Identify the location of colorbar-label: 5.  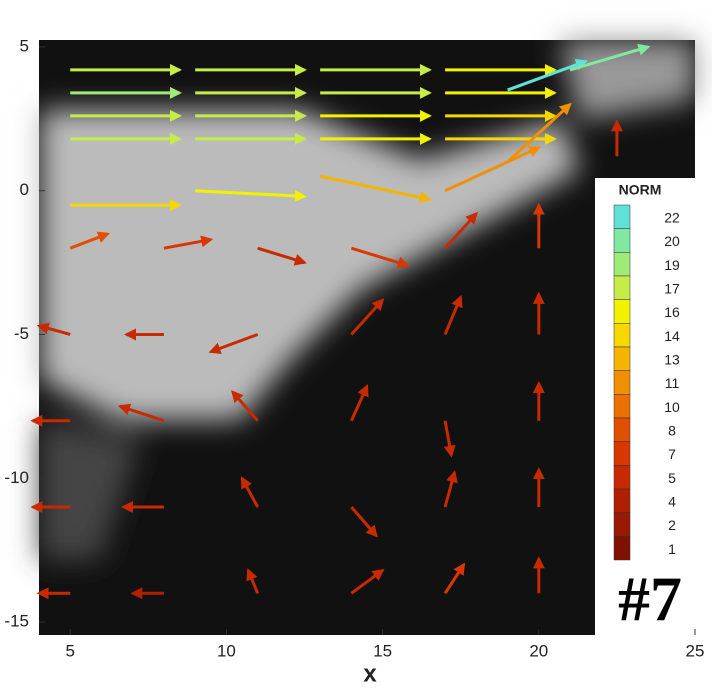
(672, 478).